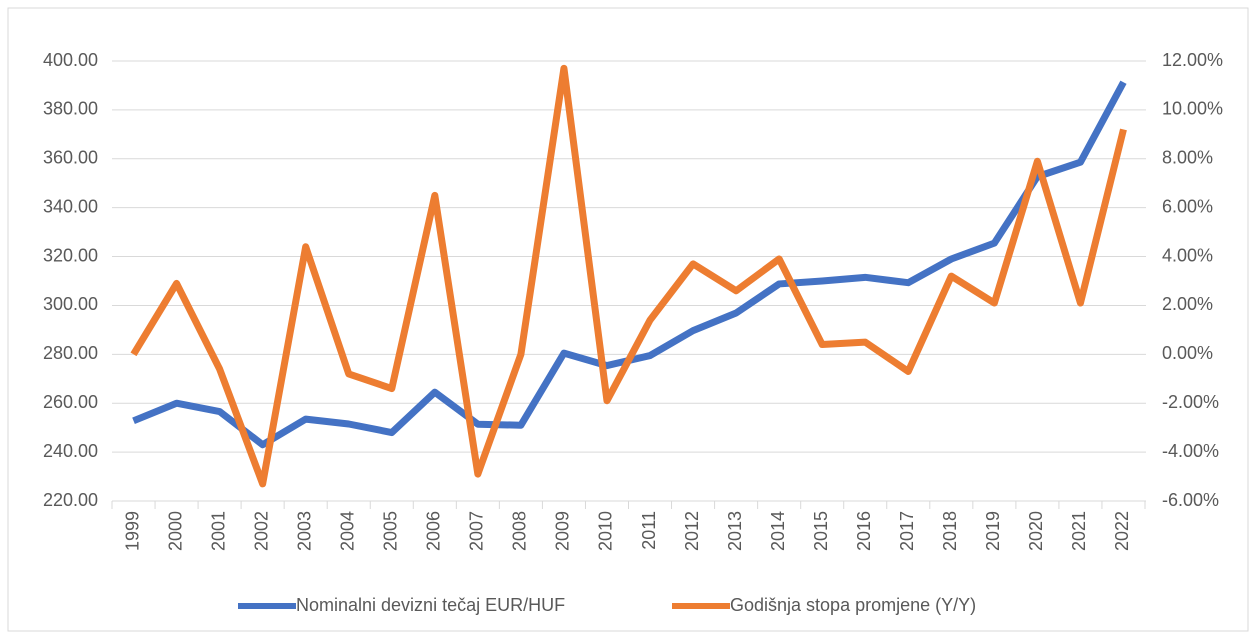 This screenshot has height=644, width=1256. I want to click on x-tick-label: 2009, so click(563, 531).